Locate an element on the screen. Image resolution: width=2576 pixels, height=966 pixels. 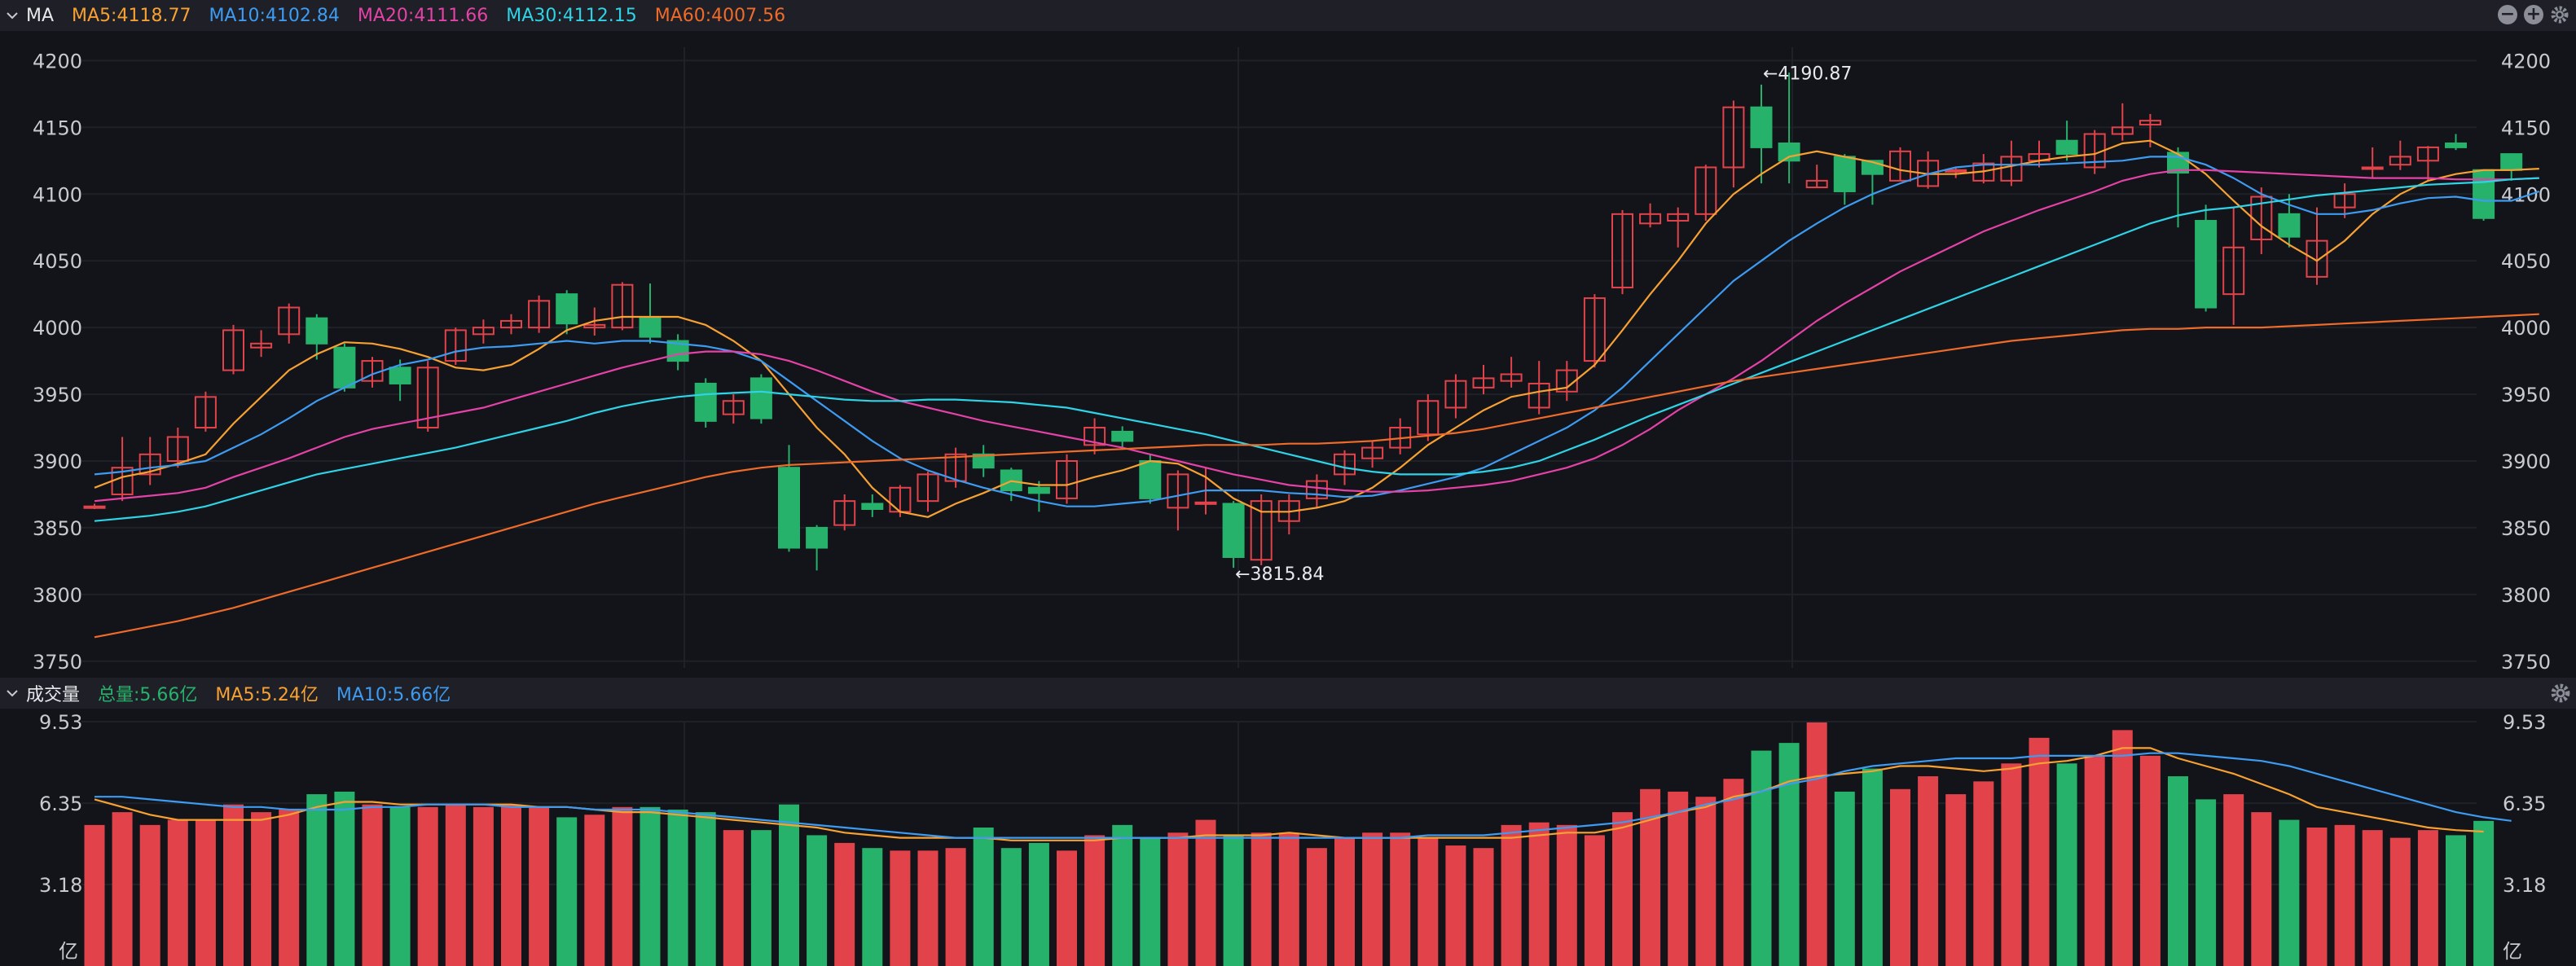
total-volume-value: 总量:5.66亿 is located at coordinates (148, 695).